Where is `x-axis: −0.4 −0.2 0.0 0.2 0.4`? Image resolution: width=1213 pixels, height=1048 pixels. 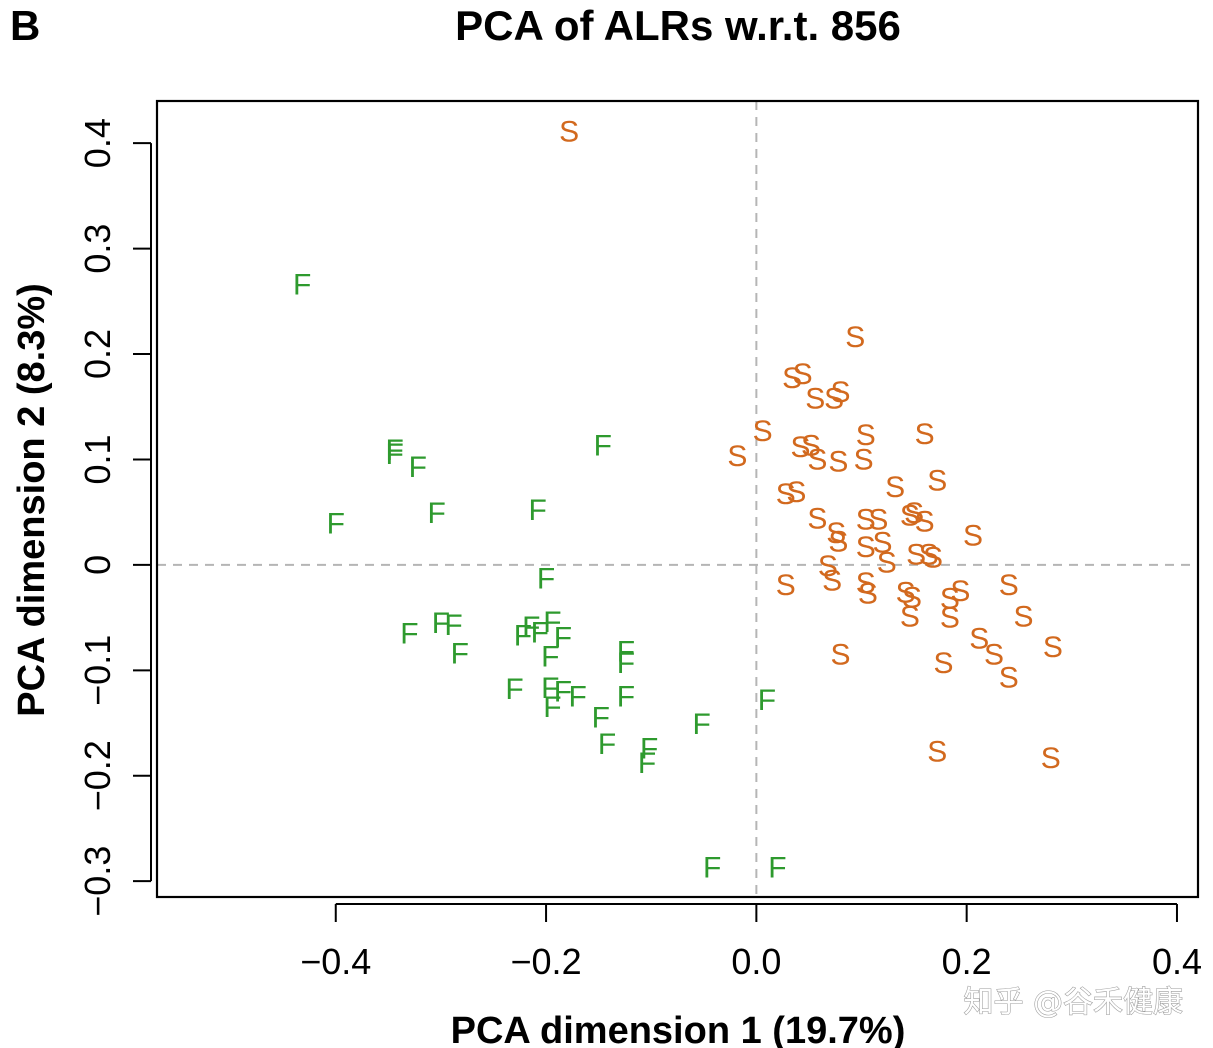 x-axis: −0.4 −0.2 0.0 0.2 0.4 is located at coordinates (751, 942).